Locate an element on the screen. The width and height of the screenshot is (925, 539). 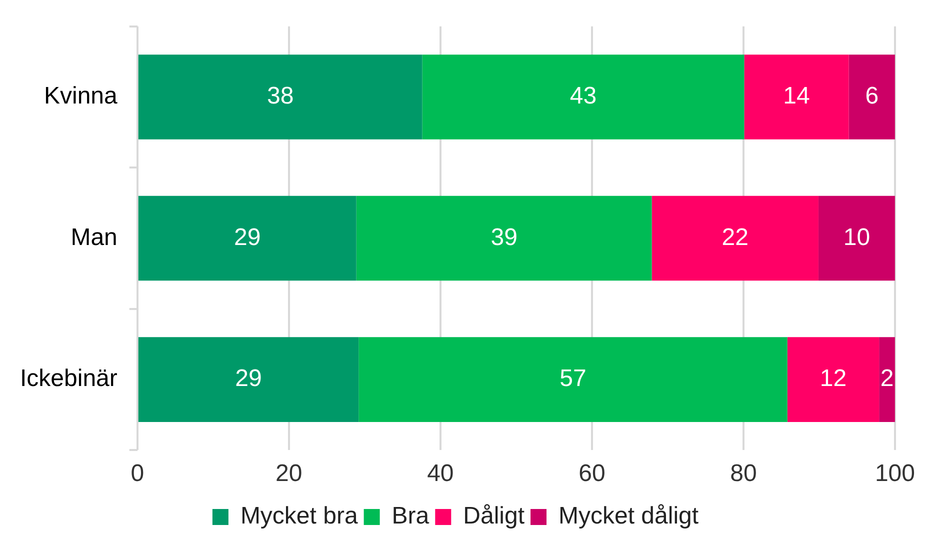
x-tick-label: 100 is located at coordinates (894, 474).